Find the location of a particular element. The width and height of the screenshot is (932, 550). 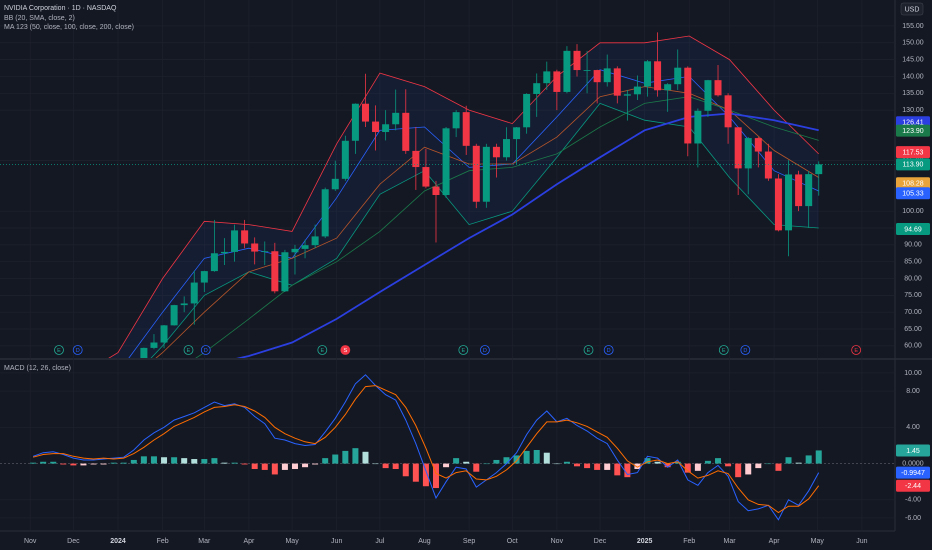

currency-box is located at coordinates (912, 9).